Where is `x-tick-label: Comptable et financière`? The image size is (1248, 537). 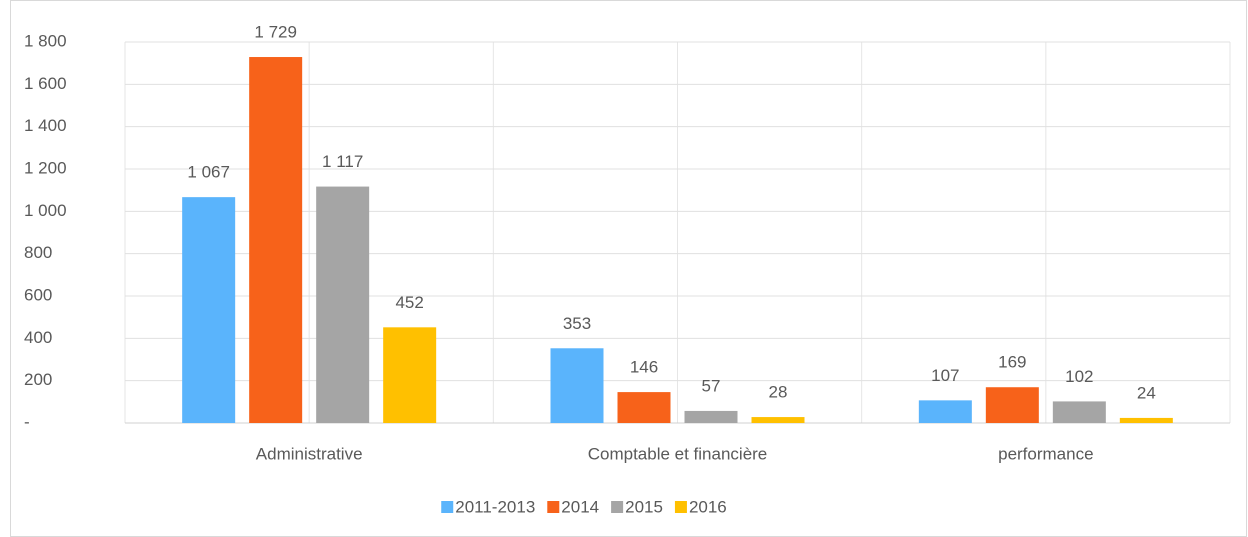 x-tick-label: Comptable et financière is located at coordinates (678, 453).